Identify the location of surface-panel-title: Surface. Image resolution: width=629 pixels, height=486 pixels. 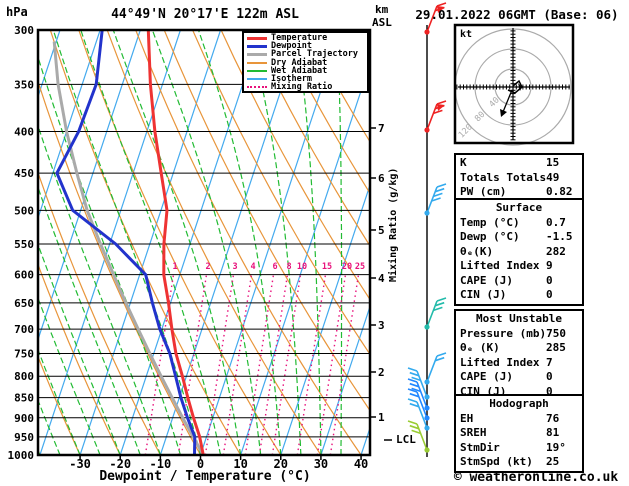
(519, 207).